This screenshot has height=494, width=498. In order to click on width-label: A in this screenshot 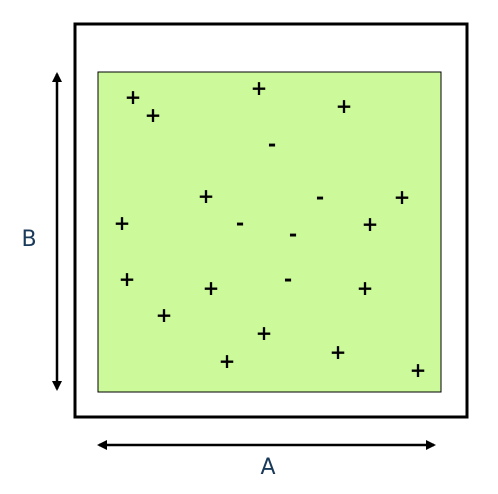, I will do `click(267, 467)`.